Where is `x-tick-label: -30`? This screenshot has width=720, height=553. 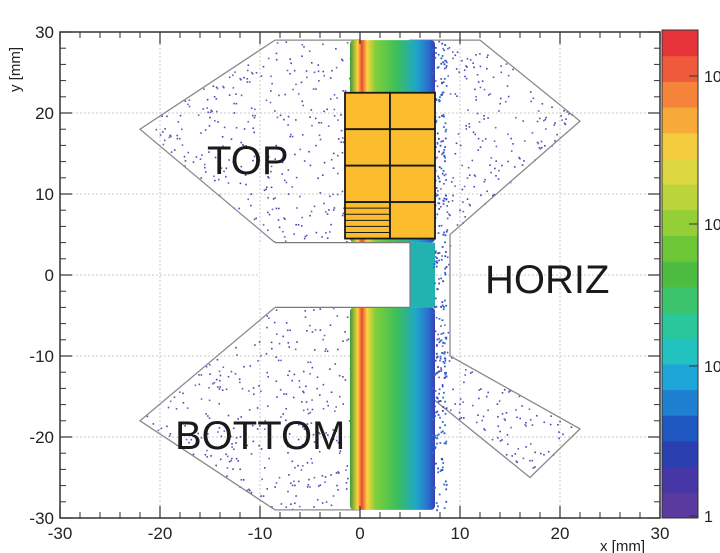 x-tick-label: -30 is located at coordinates (60, 533).